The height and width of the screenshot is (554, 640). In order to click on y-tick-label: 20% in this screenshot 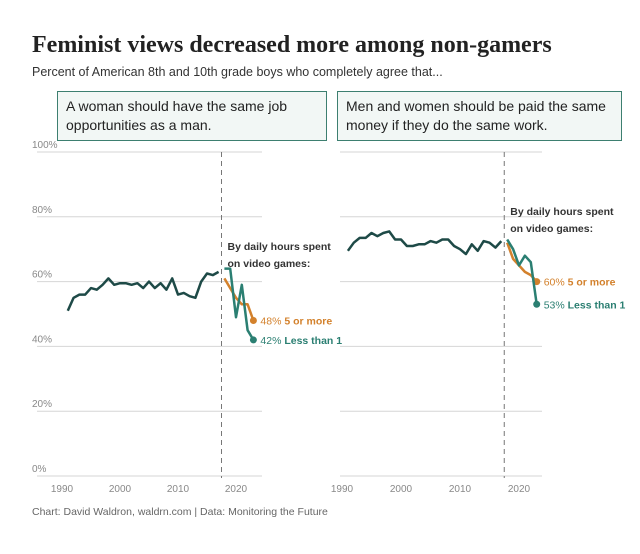, I will do `click(42, 404)`.